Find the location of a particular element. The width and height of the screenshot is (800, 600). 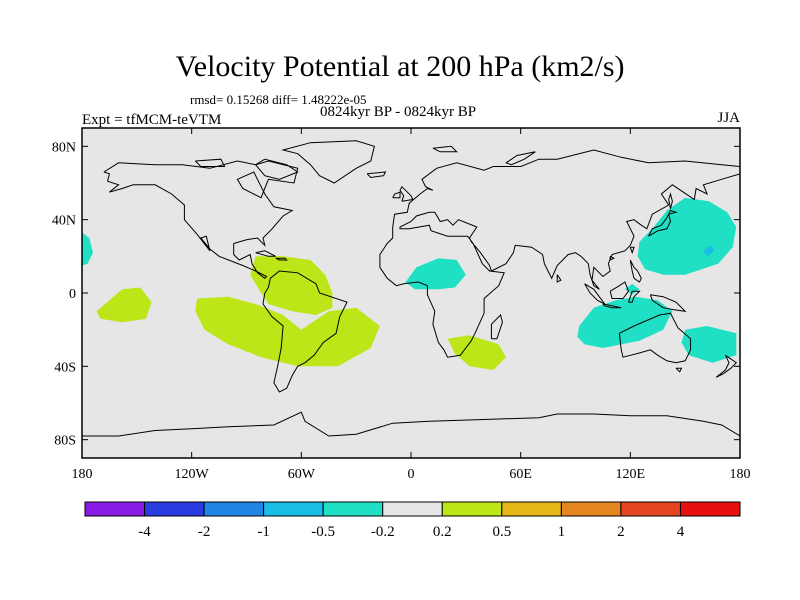

coastline-hispaniola is located at coordinates (281, 259).